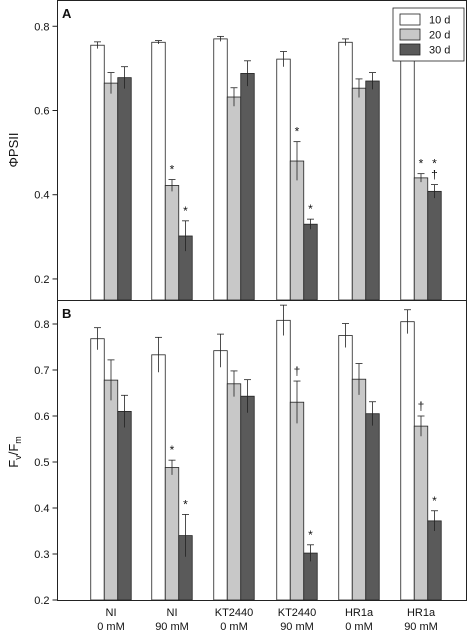 Image resolution: width=474 pixels, height=635 pixels. I want to click on panel-b-ylabel: Fv/Fm, so click(14, 452).